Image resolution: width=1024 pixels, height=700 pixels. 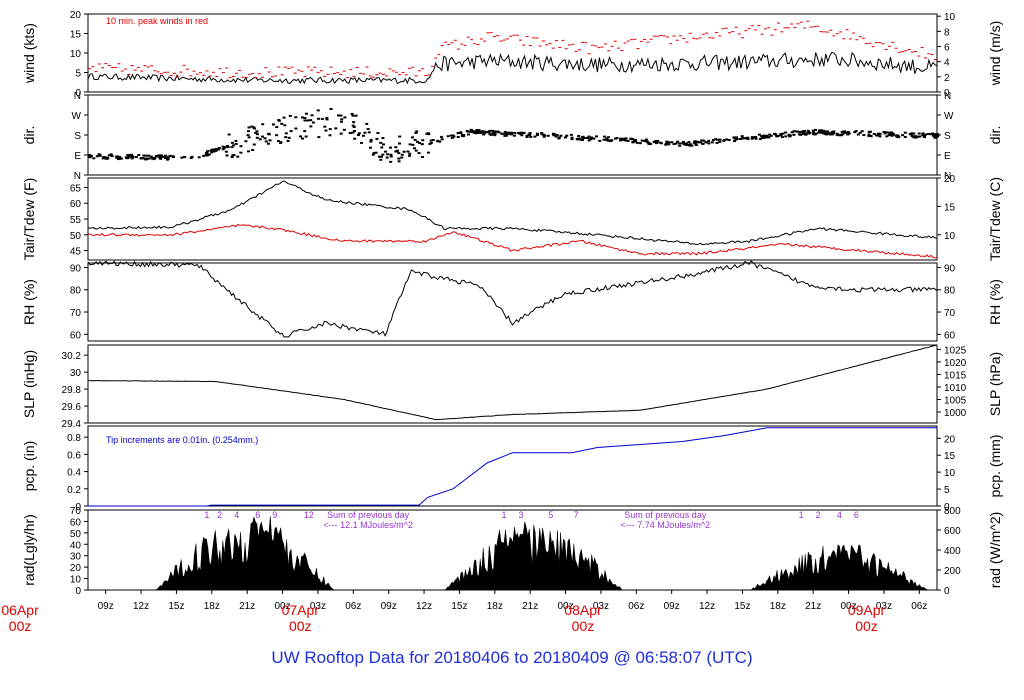 What do you see at coordinates (318, 606) in the screenshot?
I see `x-tick-label: 03z` at bounding box center [318, 606].